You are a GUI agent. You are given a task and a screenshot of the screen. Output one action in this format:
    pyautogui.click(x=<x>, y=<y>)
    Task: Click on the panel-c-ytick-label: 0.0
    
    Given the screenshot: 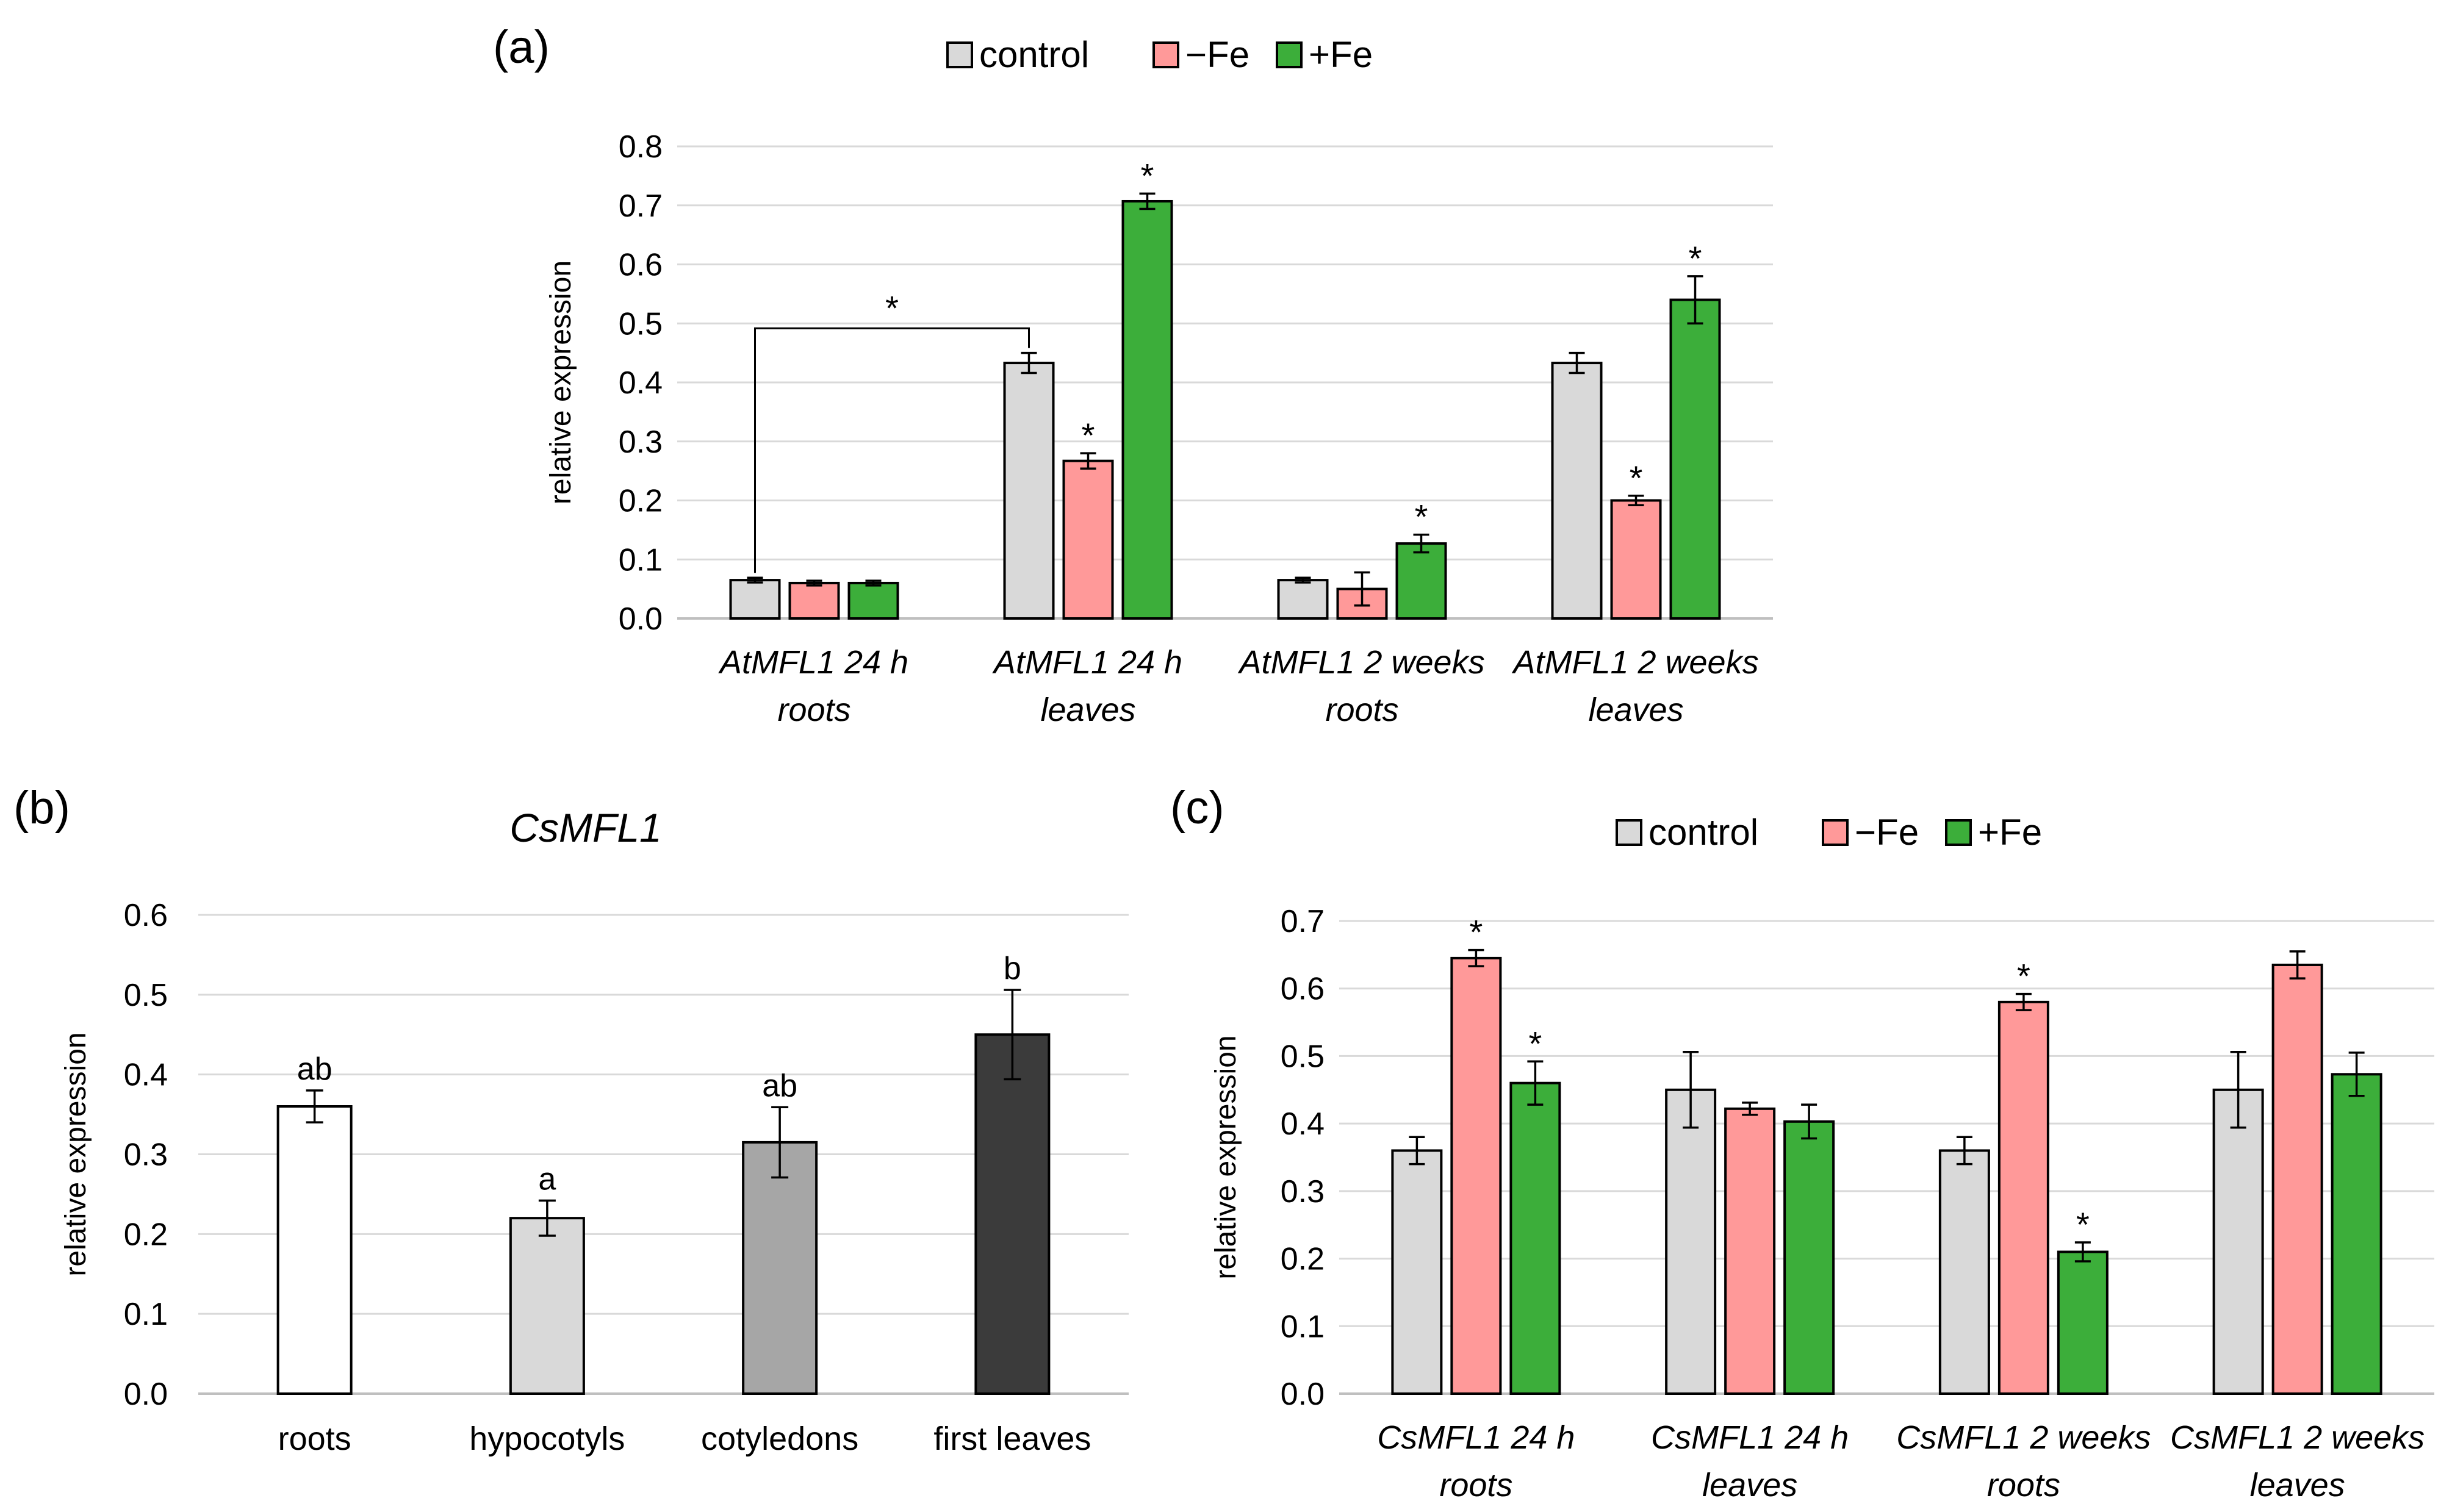 What is the action you would take?
    pyautogui.click(x=1303, y=1395)
    